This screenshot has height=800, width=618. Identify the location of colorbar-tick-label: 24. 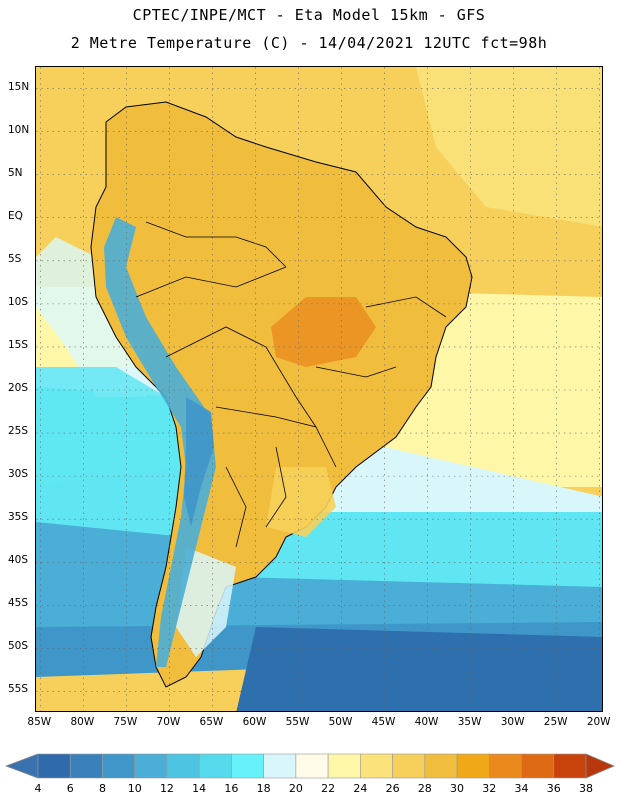
(360, 788).